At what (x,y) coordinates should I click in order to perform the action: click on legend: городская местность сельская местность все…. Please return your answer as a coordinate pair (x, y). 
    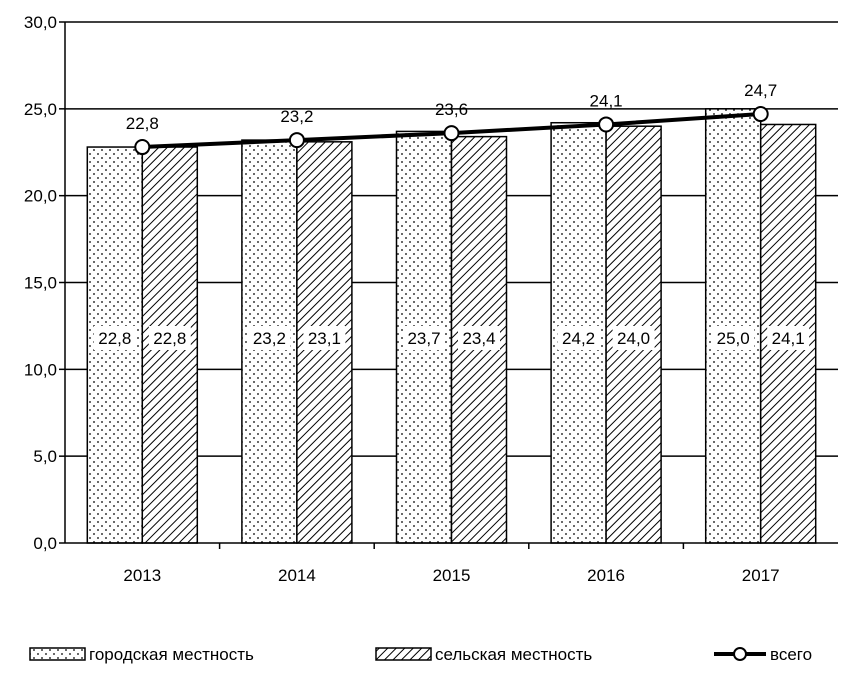
    Looking at the image, I should click on (420, 654).